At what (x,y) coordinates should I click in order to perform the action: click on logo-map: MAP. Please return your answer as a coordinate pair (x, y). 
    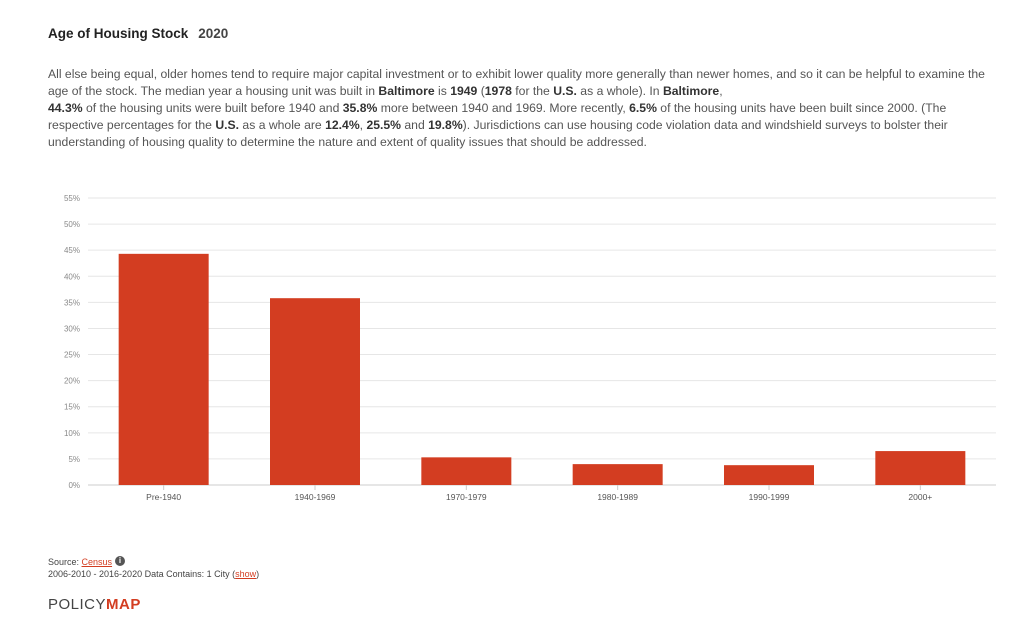
    Looking at the image, I should click on (123, 604).